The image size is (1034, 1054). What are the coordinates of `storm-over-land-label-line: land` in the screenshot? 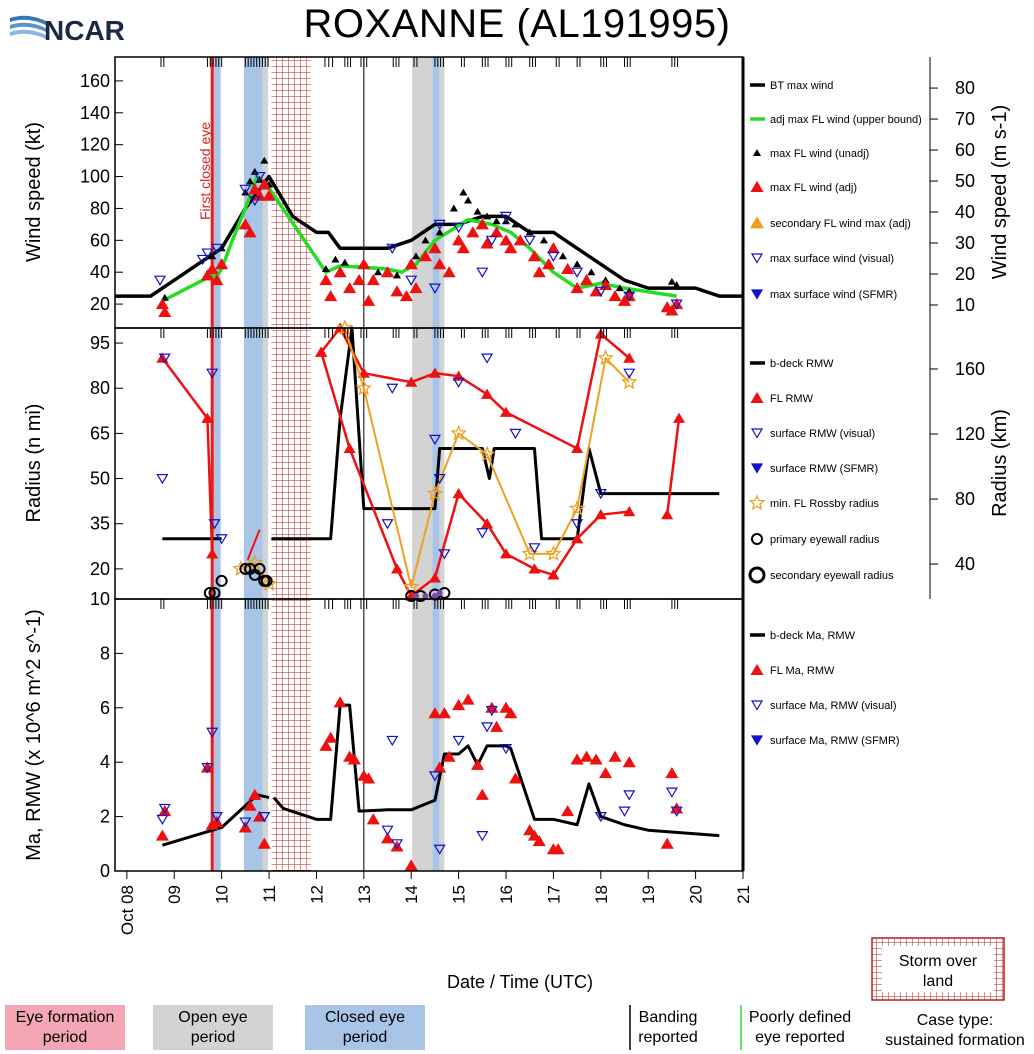 It's located at (938, 981).